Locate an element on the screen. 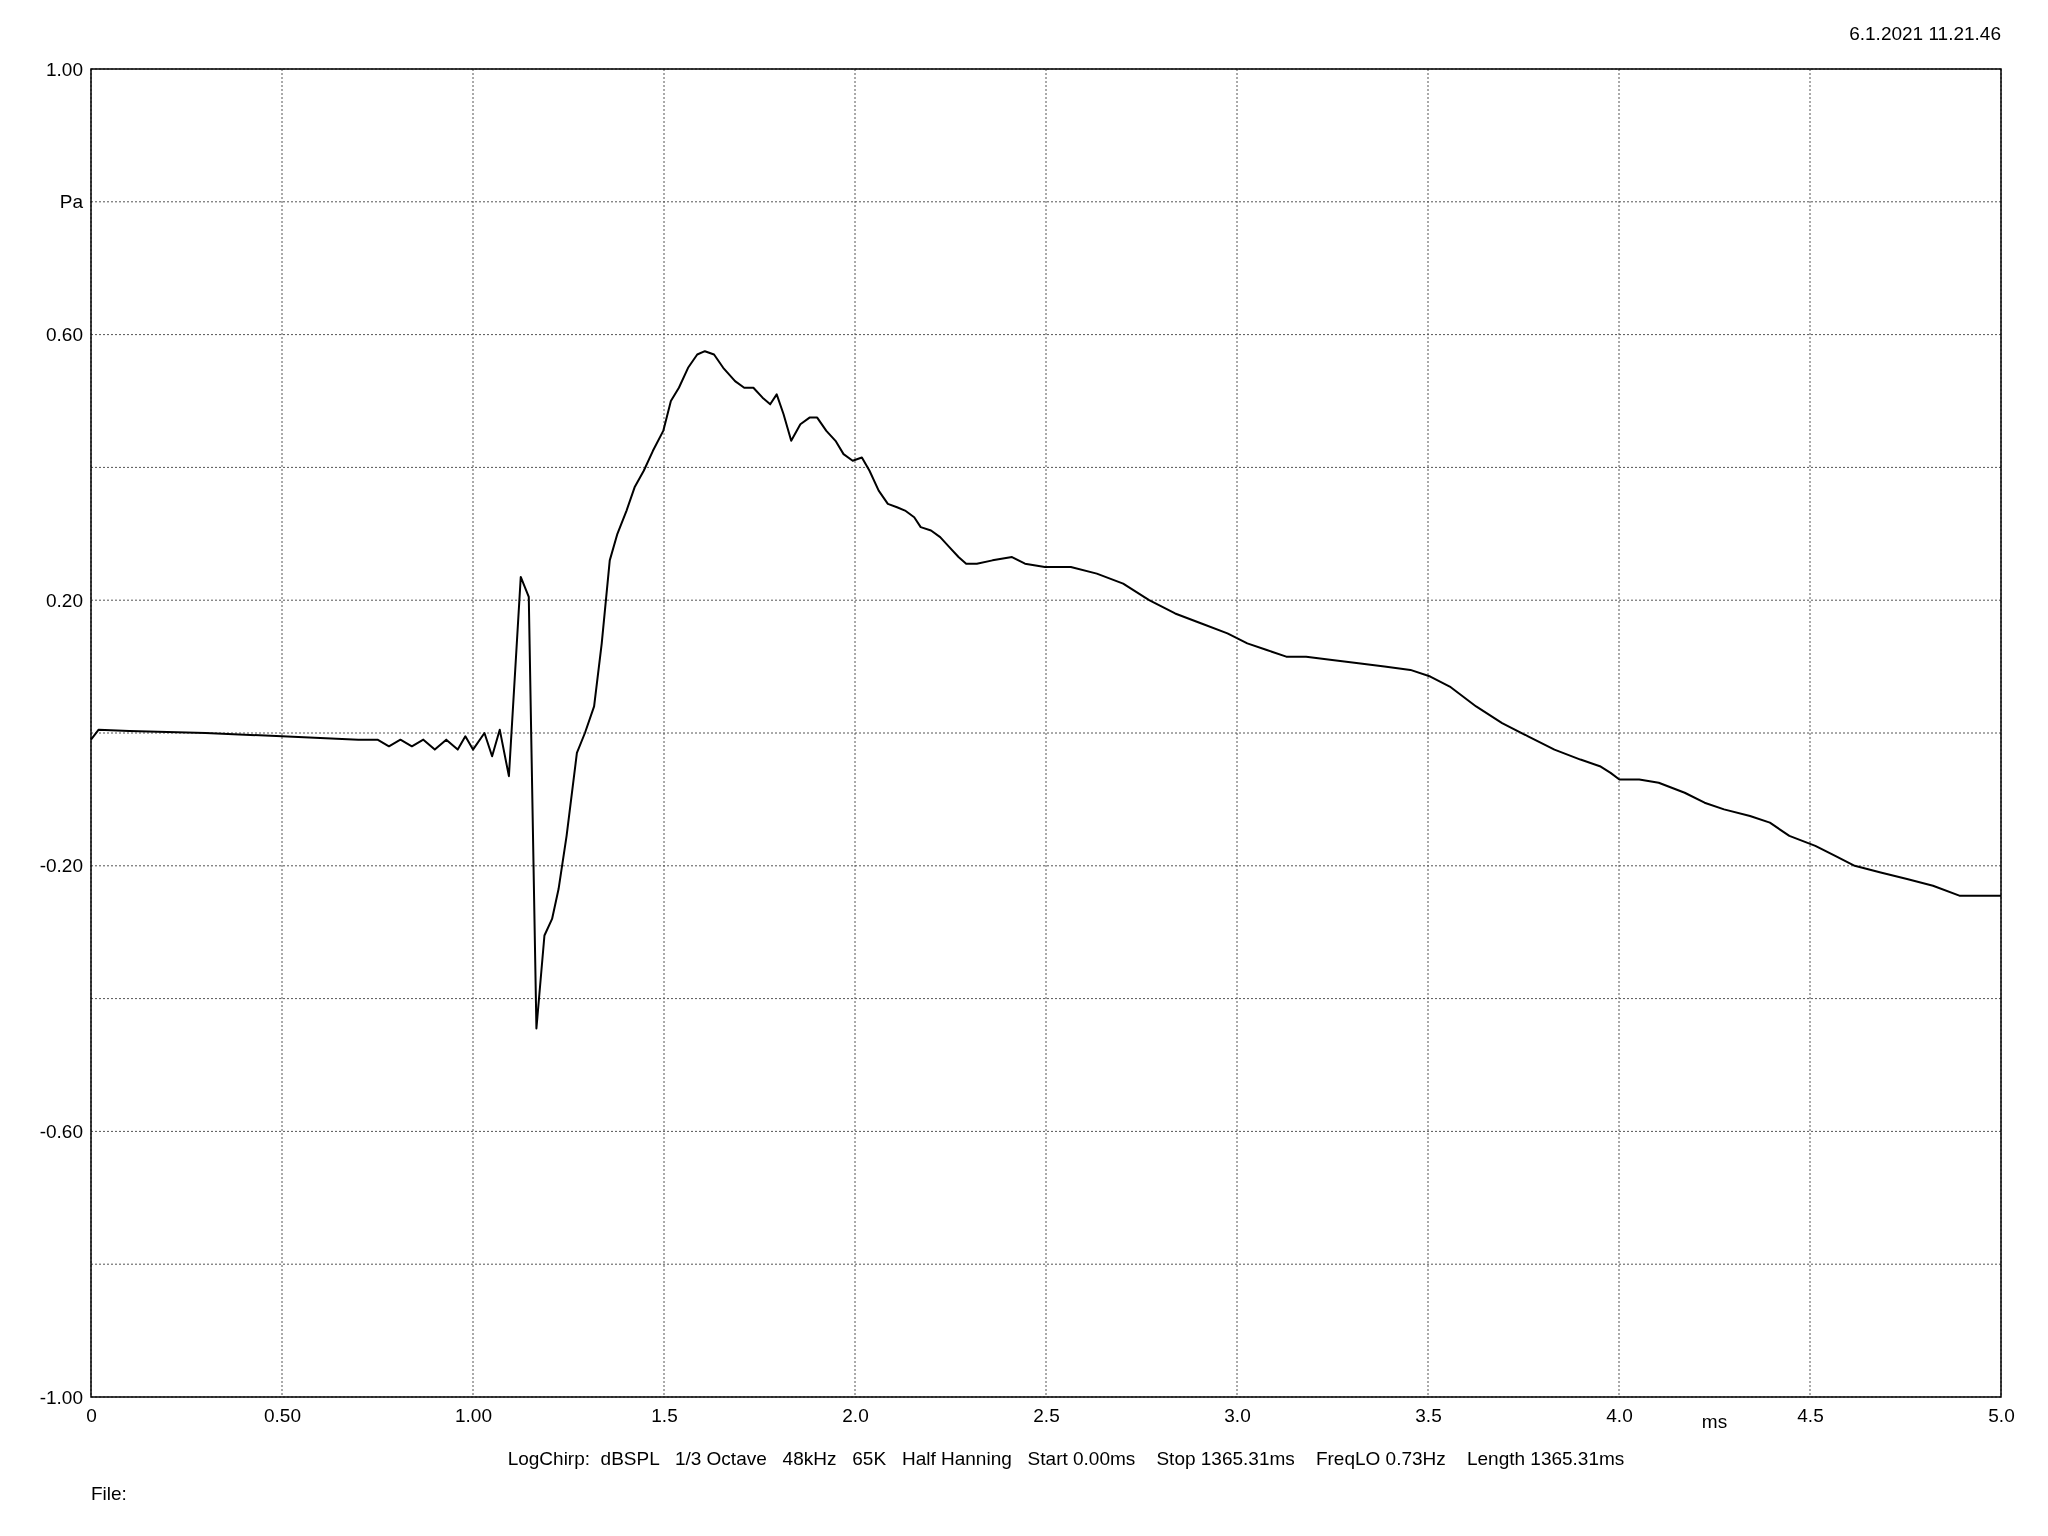 This screenshot has width=2048, height=1536. x-tick-label: 5.0 is located at coordinates (2001, 1416).